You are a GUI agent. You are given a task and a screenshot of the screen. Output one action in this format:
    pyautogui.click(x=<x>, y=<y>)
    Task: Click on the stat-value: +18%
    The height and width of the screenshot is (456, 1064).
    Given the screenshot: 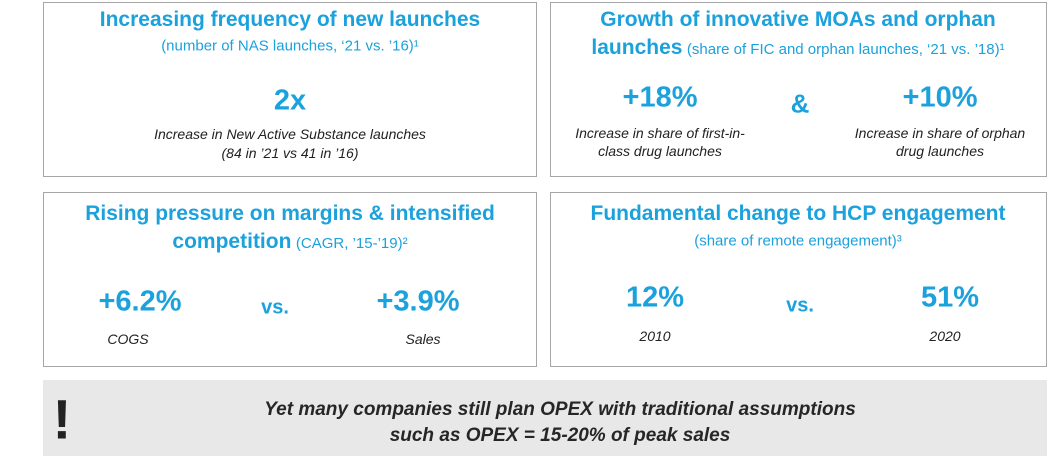 What is the action you would take?
    pyautogui.click(x=660, y=97)
    